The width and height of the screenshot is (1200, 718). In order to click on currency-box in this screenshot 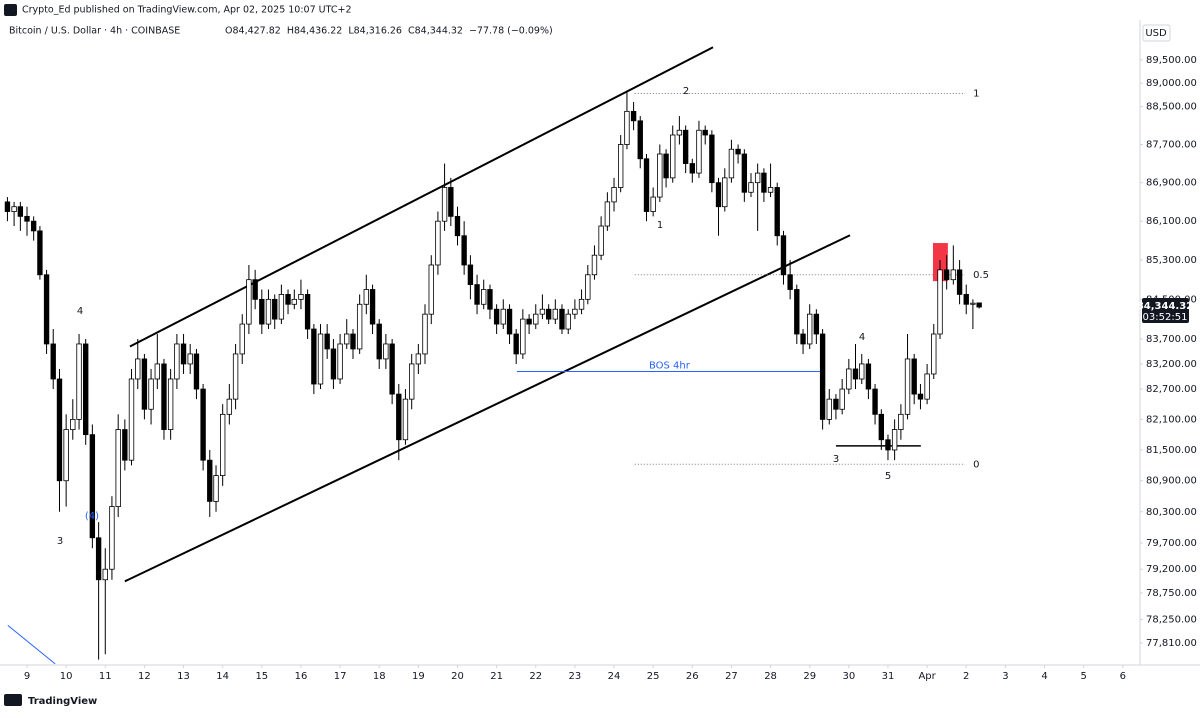, I will do `click(1156, 33)`.